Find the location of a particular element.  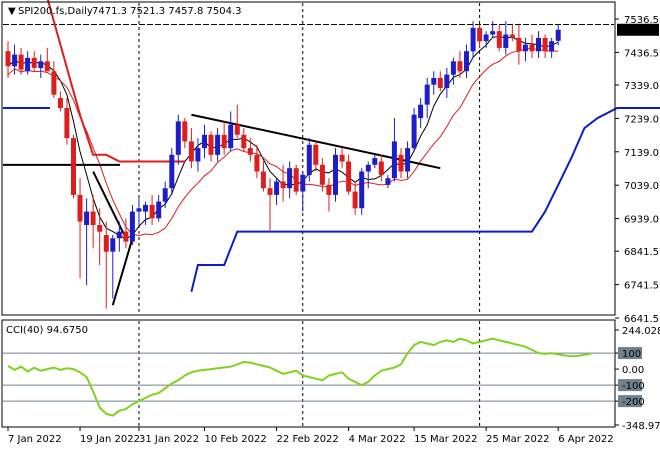

collapse-triangle-icon: ▼ is located at coordinates (12, 11).